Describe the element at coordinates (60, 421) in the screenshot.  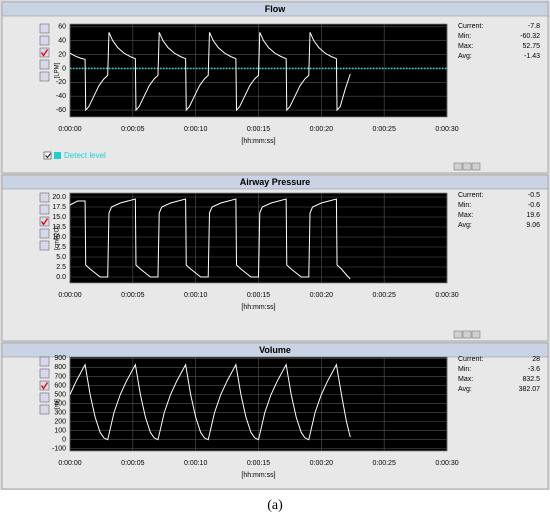
I see `y-tick-label: 200` at that location.